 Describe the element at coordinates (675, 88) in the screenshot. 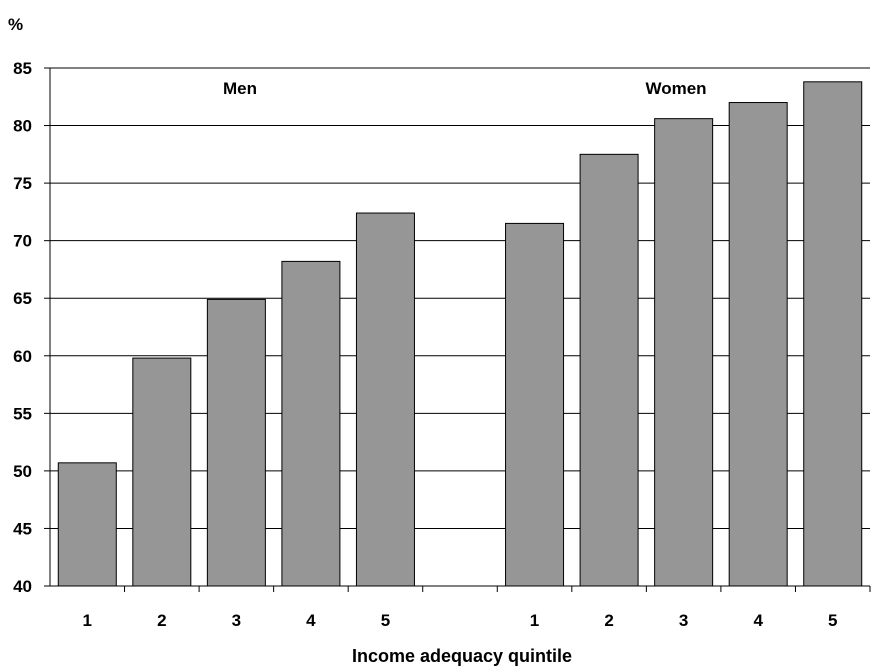

I see `group-label-women: Women` at that location.